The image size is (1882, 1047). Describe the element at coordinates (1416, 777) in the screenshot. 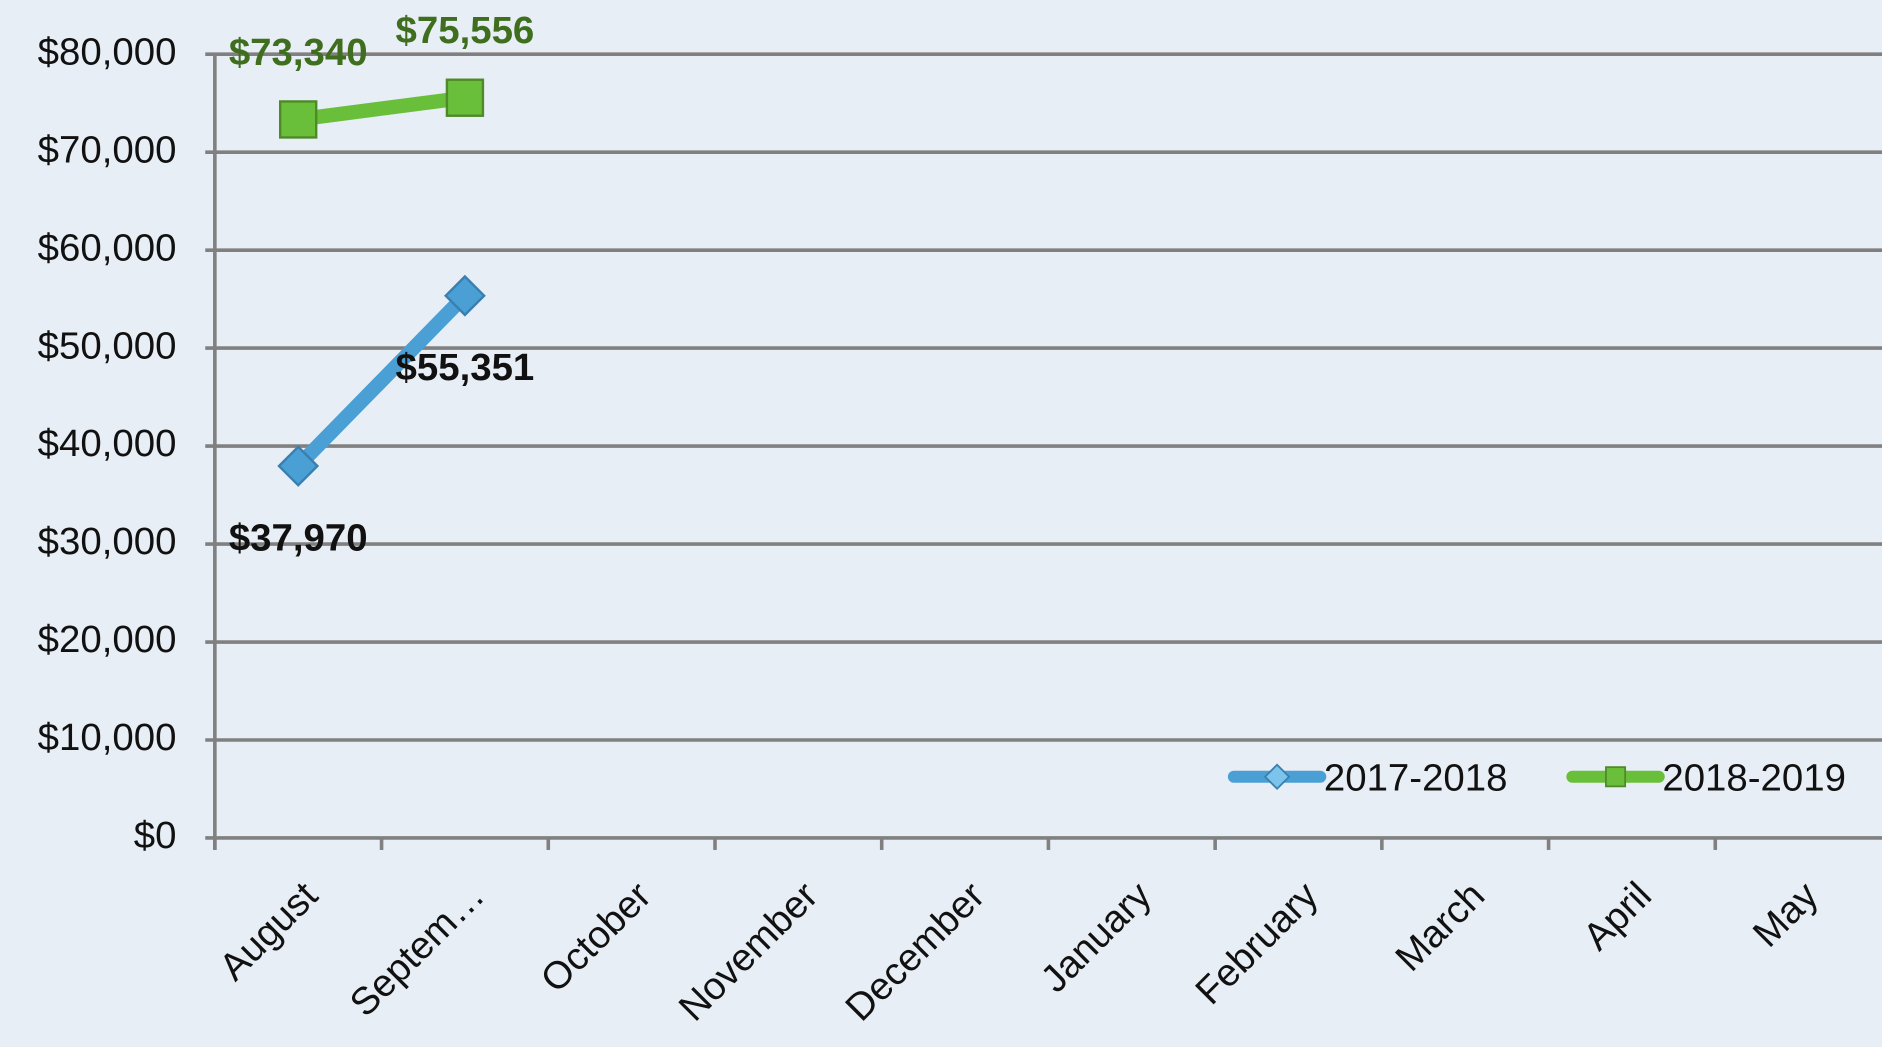

I see `legend-label: 2017-2018` at that location.